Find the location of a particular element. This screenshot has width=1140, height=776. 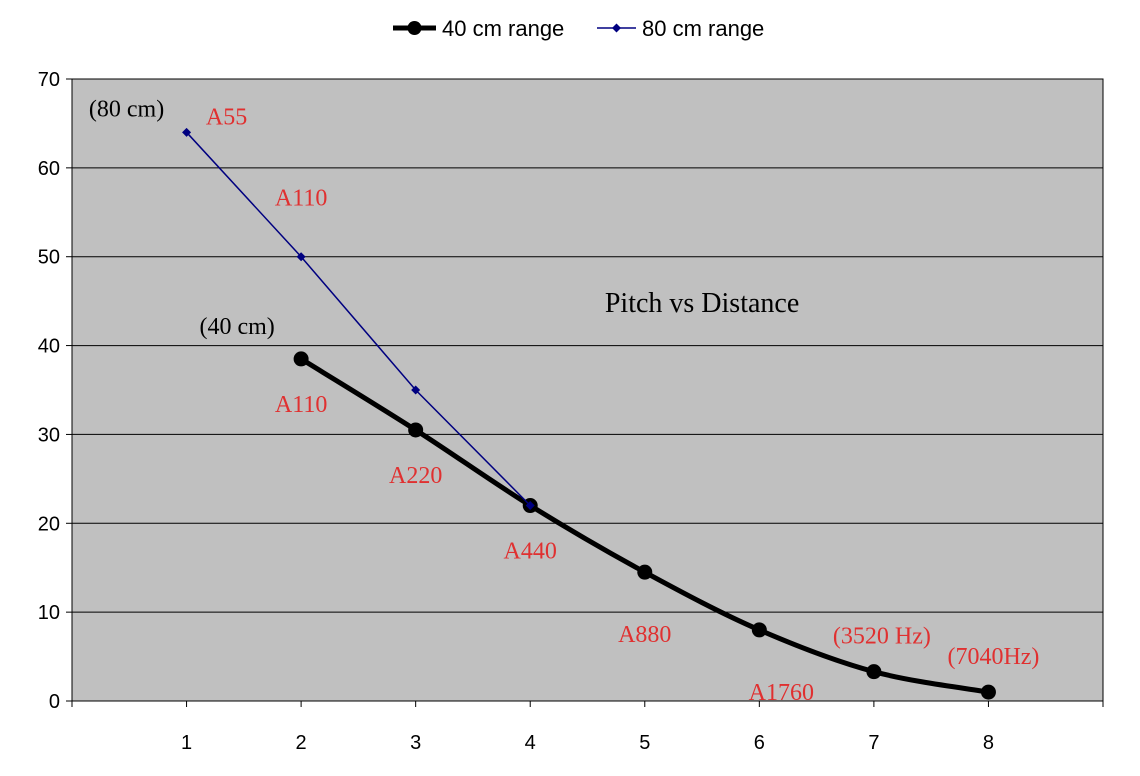

x-tick-label: 1 is located at coordinates (186, 743).